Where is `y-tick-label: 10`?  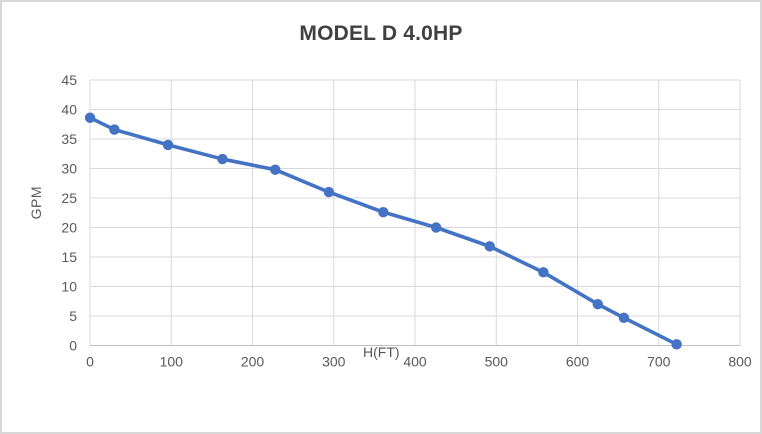 y-tick-label: 10 is located at coordinates (69, 287).